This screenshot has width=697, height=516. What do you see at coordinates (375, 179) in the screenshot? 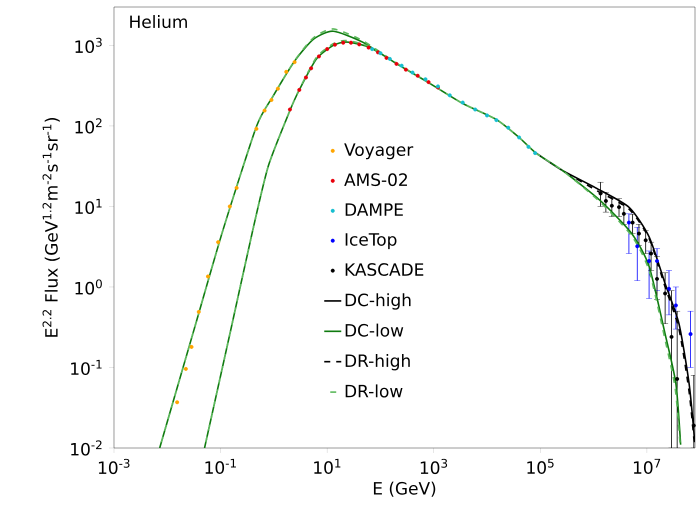
I see `legend-label: AMS-02` at bounding box center [375, 179].